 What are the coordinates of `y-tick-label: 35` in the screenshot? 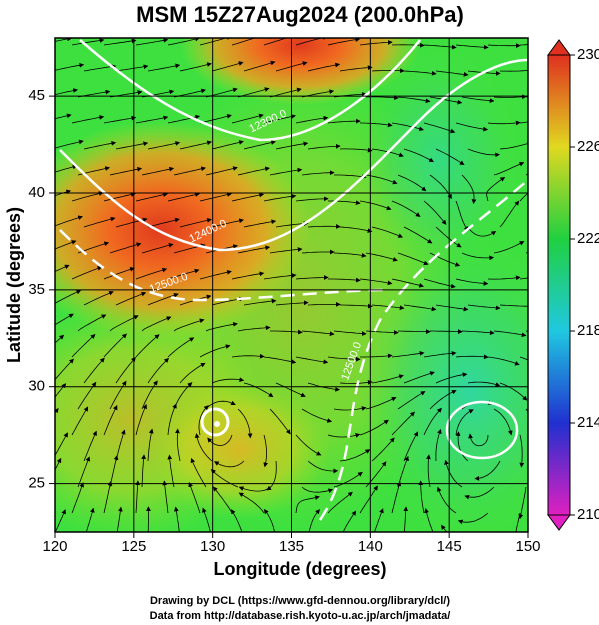 It's located at (36, 289).